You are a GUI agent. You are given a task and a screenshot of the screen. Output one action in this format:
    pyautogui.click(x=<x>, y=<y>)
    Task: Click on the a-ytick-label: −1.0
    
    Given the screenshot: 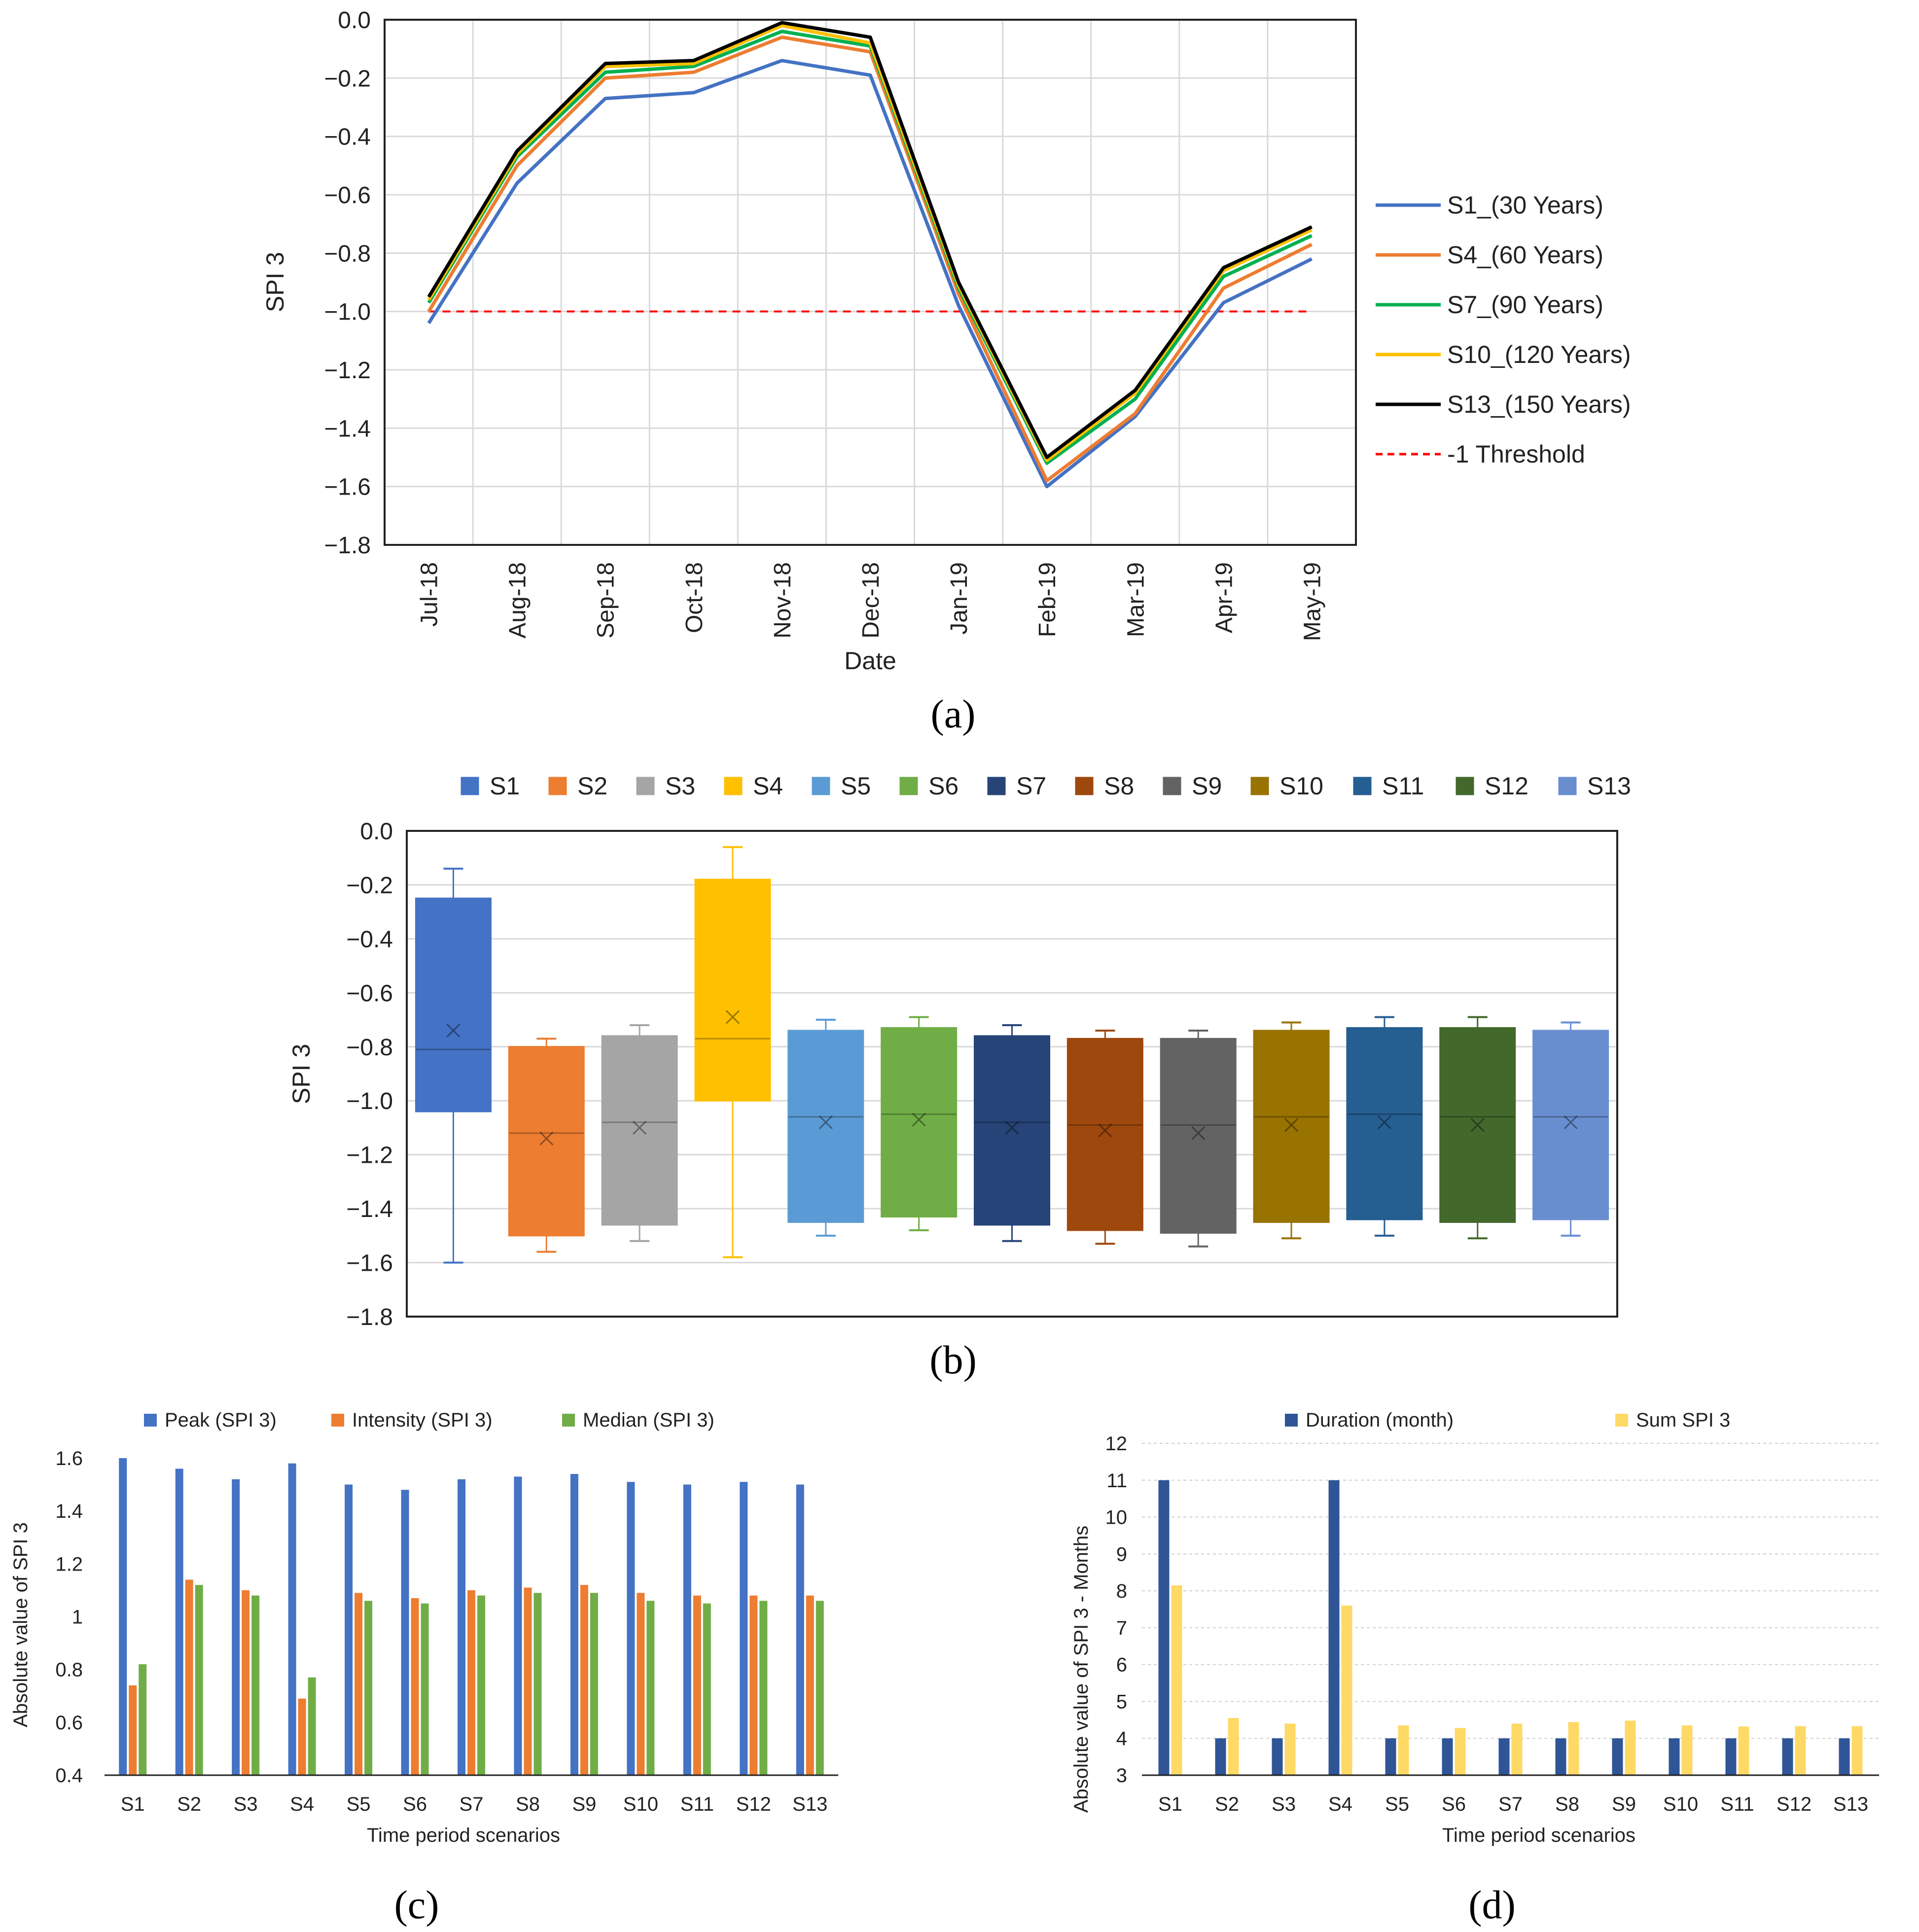 What is the action you would take?
    pyautogui.click(x=348, y=312)
    